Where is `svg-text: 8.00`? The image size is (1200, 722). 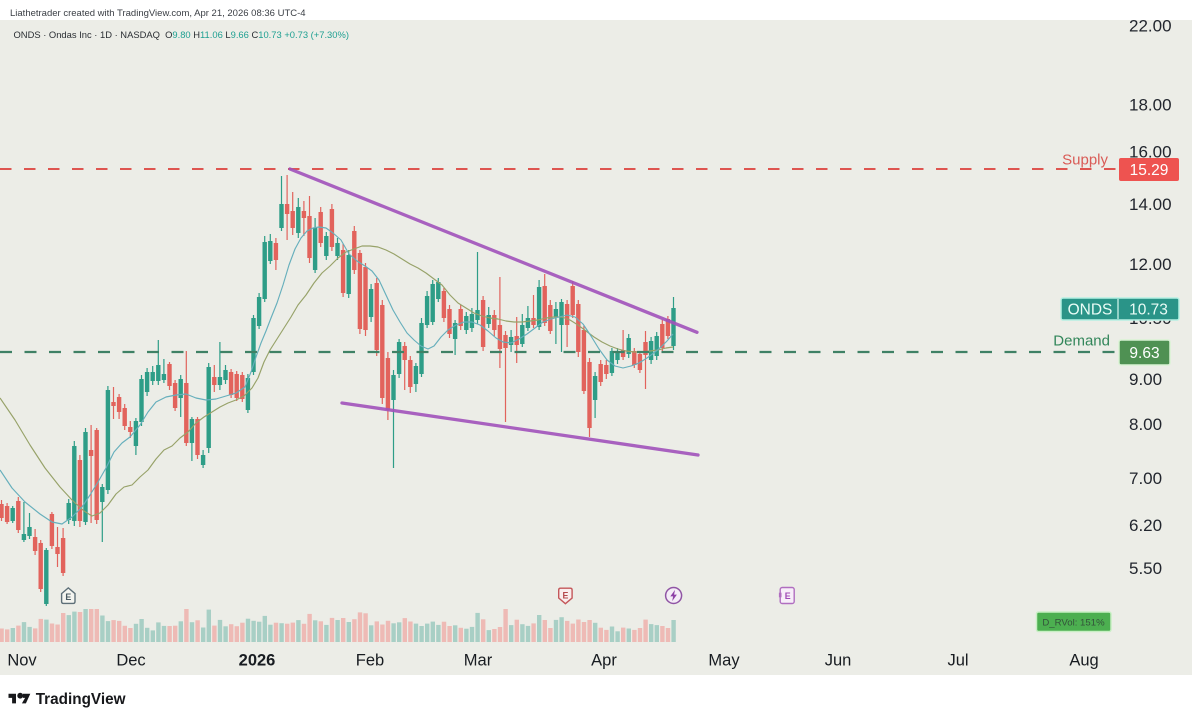 svg-text: 8.00 is located at coordinates (1145, 424).